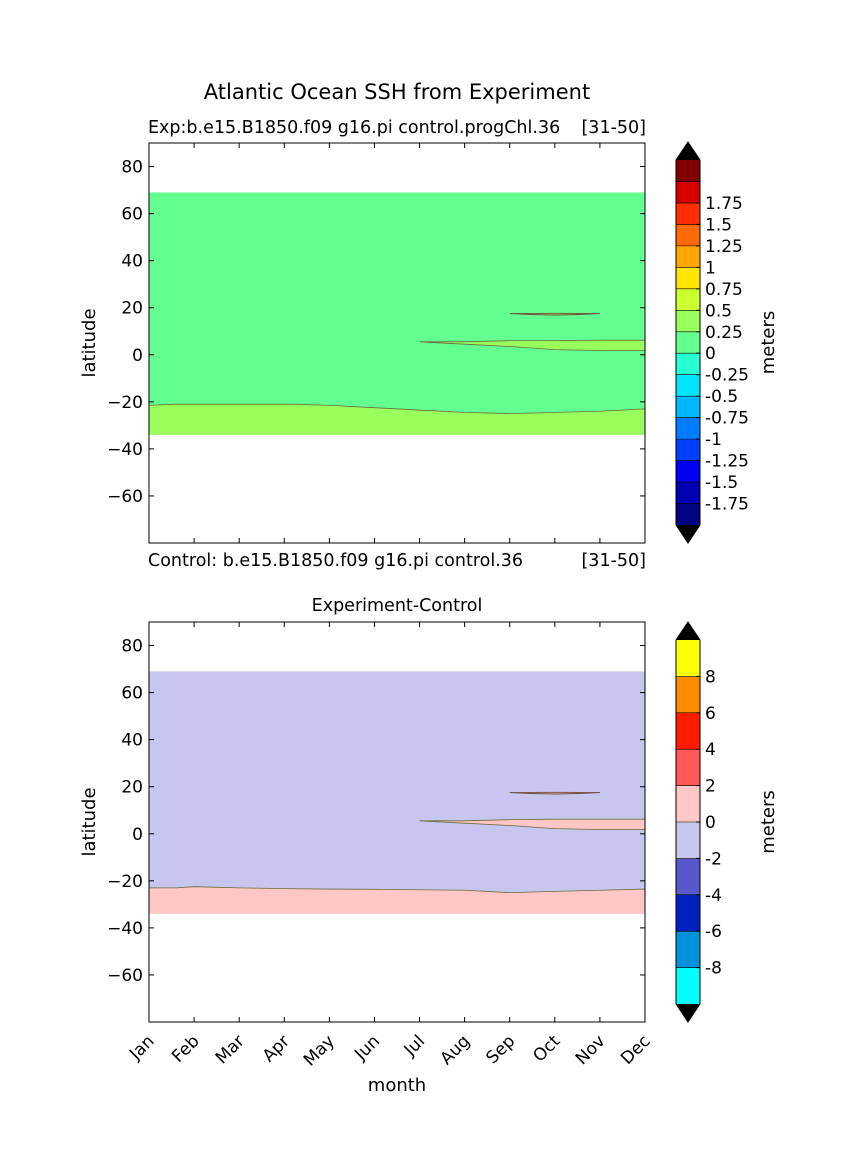  I want to click on colorbar-tick-label: -1, so click(713, 440).